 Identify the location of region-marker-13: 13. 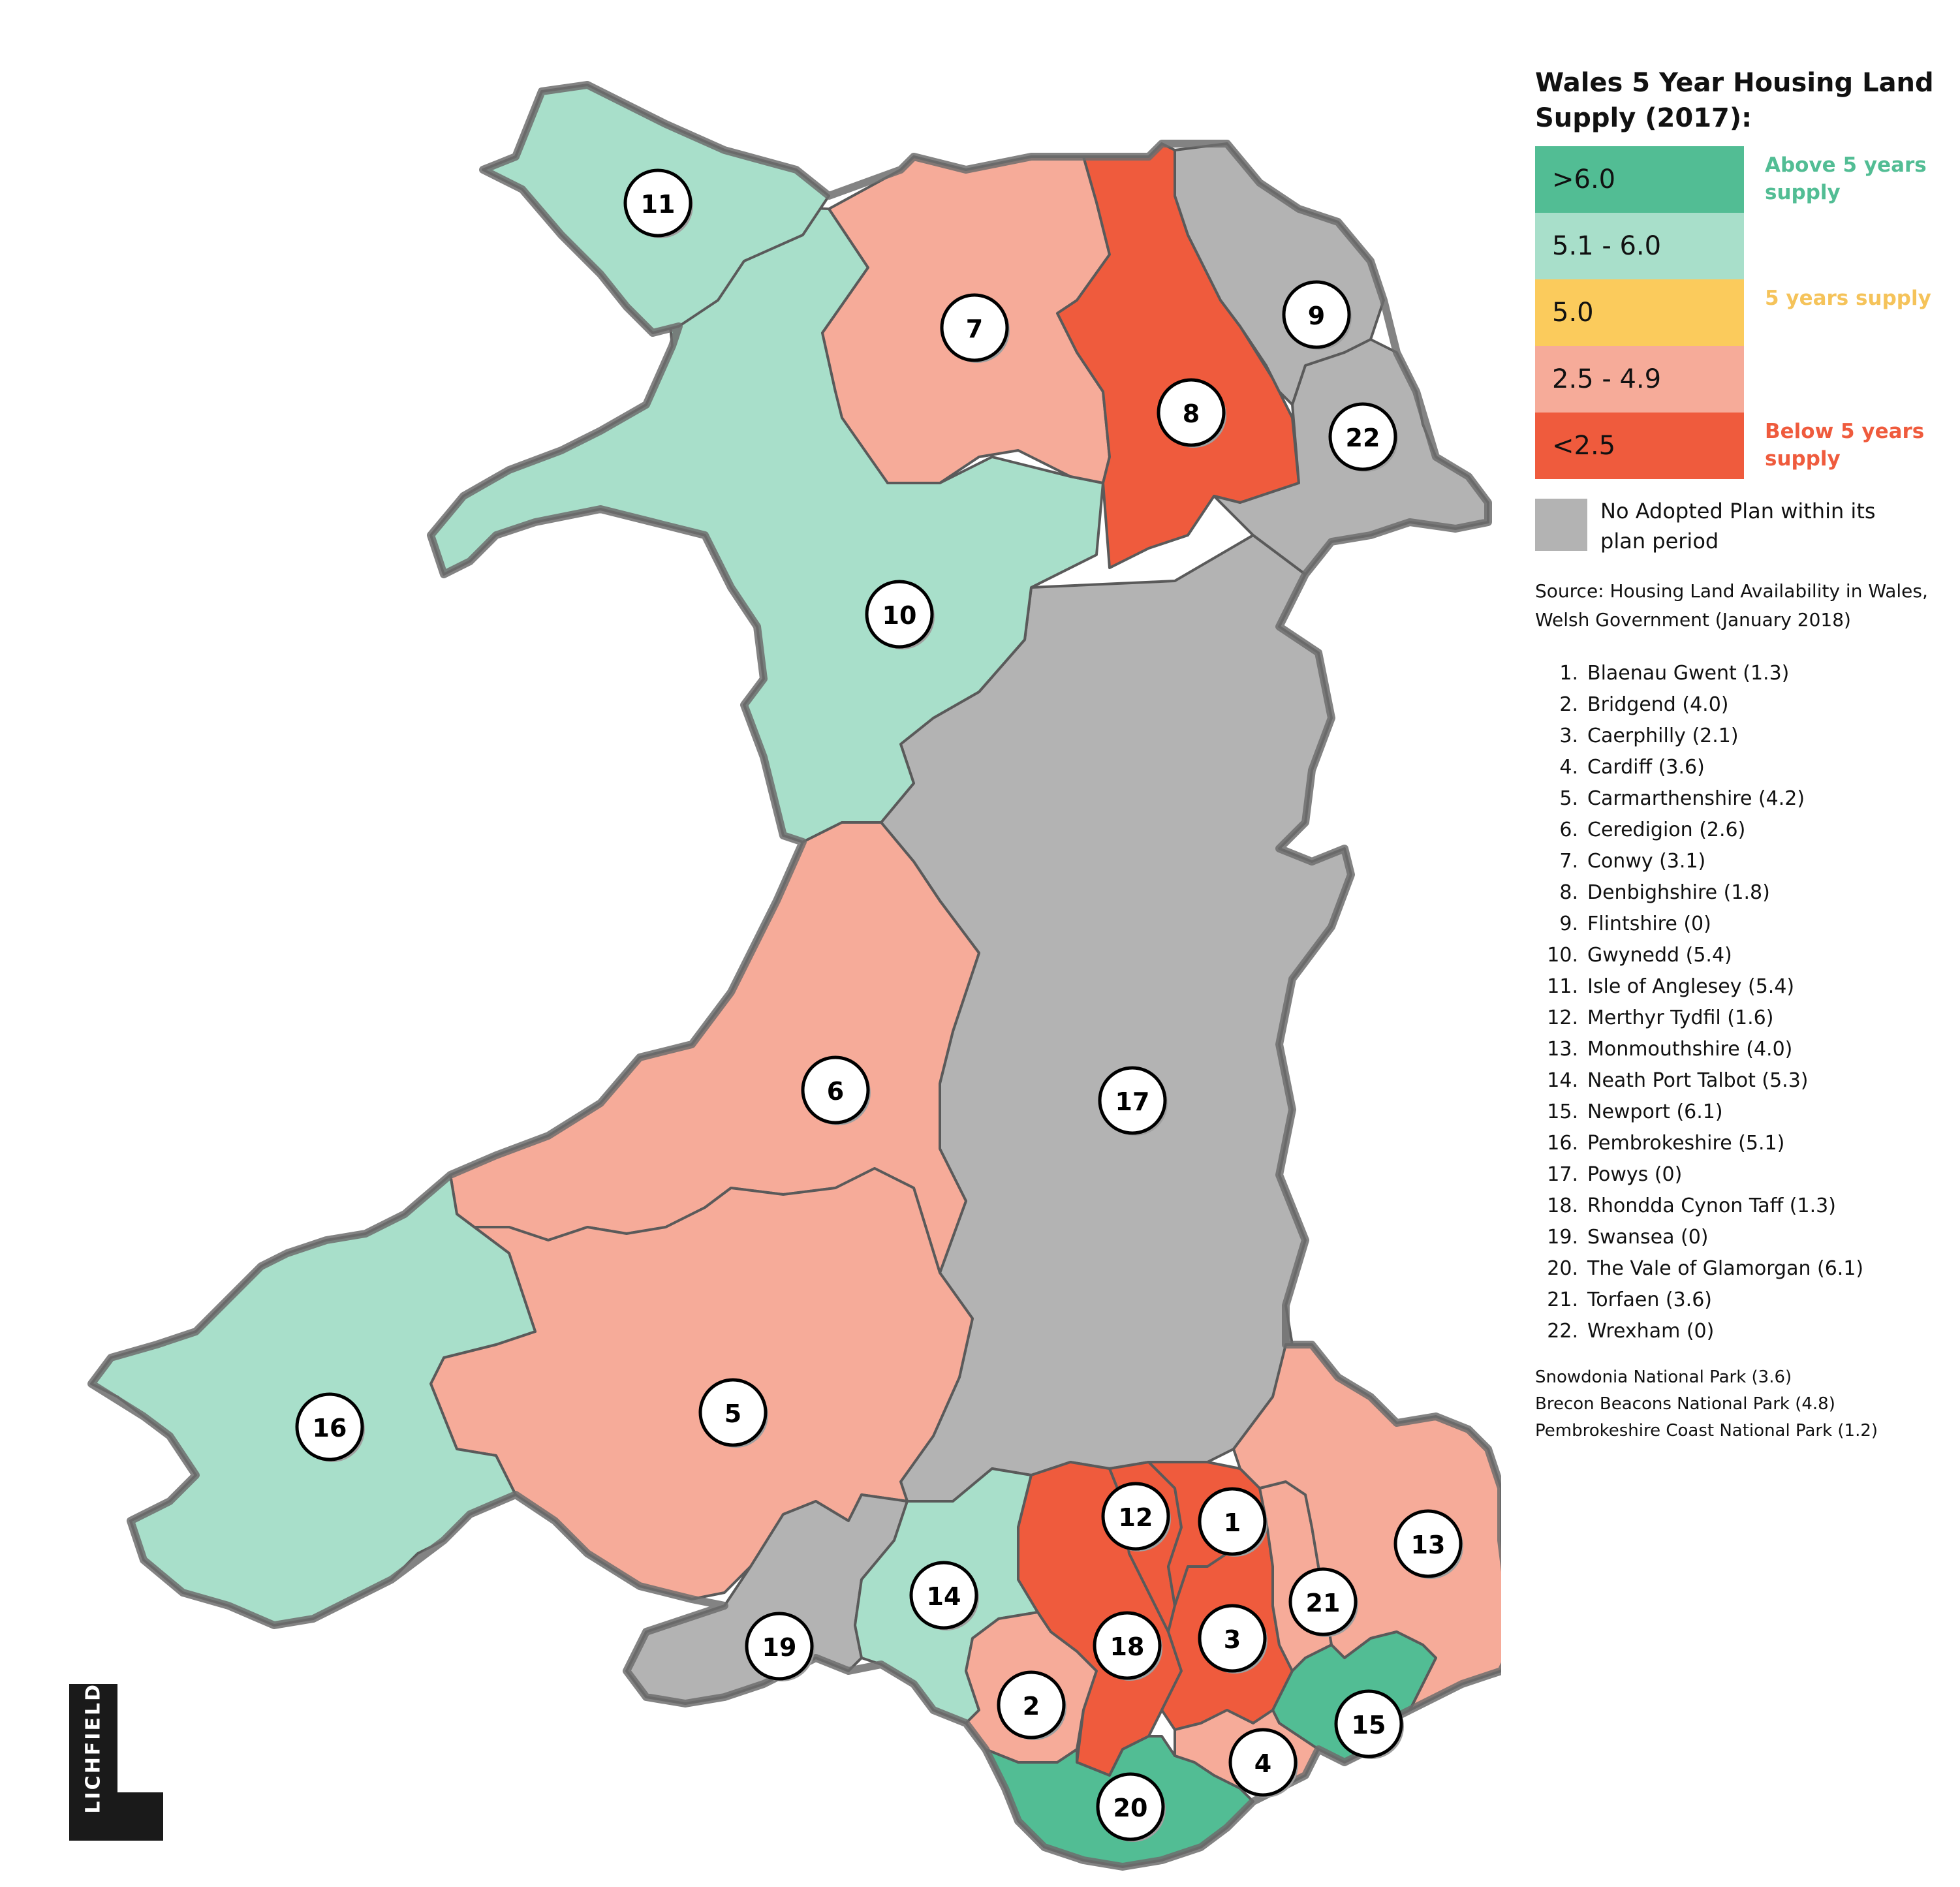
(1428, 1544).